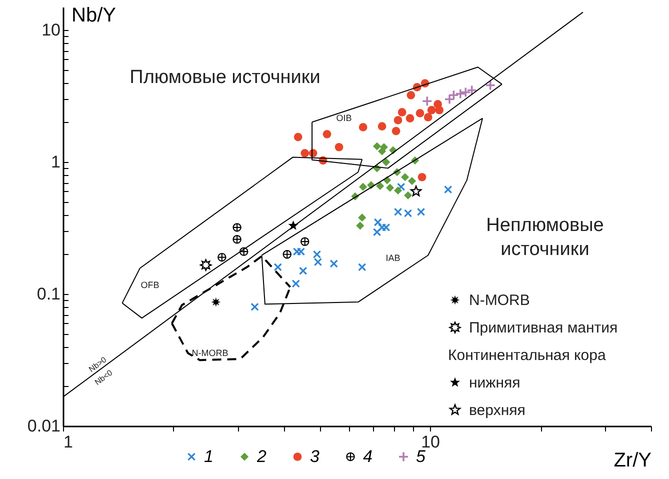 The image size is (669, 479). I want to click on annotation: Неплюмовые источники, so click(545, 237).